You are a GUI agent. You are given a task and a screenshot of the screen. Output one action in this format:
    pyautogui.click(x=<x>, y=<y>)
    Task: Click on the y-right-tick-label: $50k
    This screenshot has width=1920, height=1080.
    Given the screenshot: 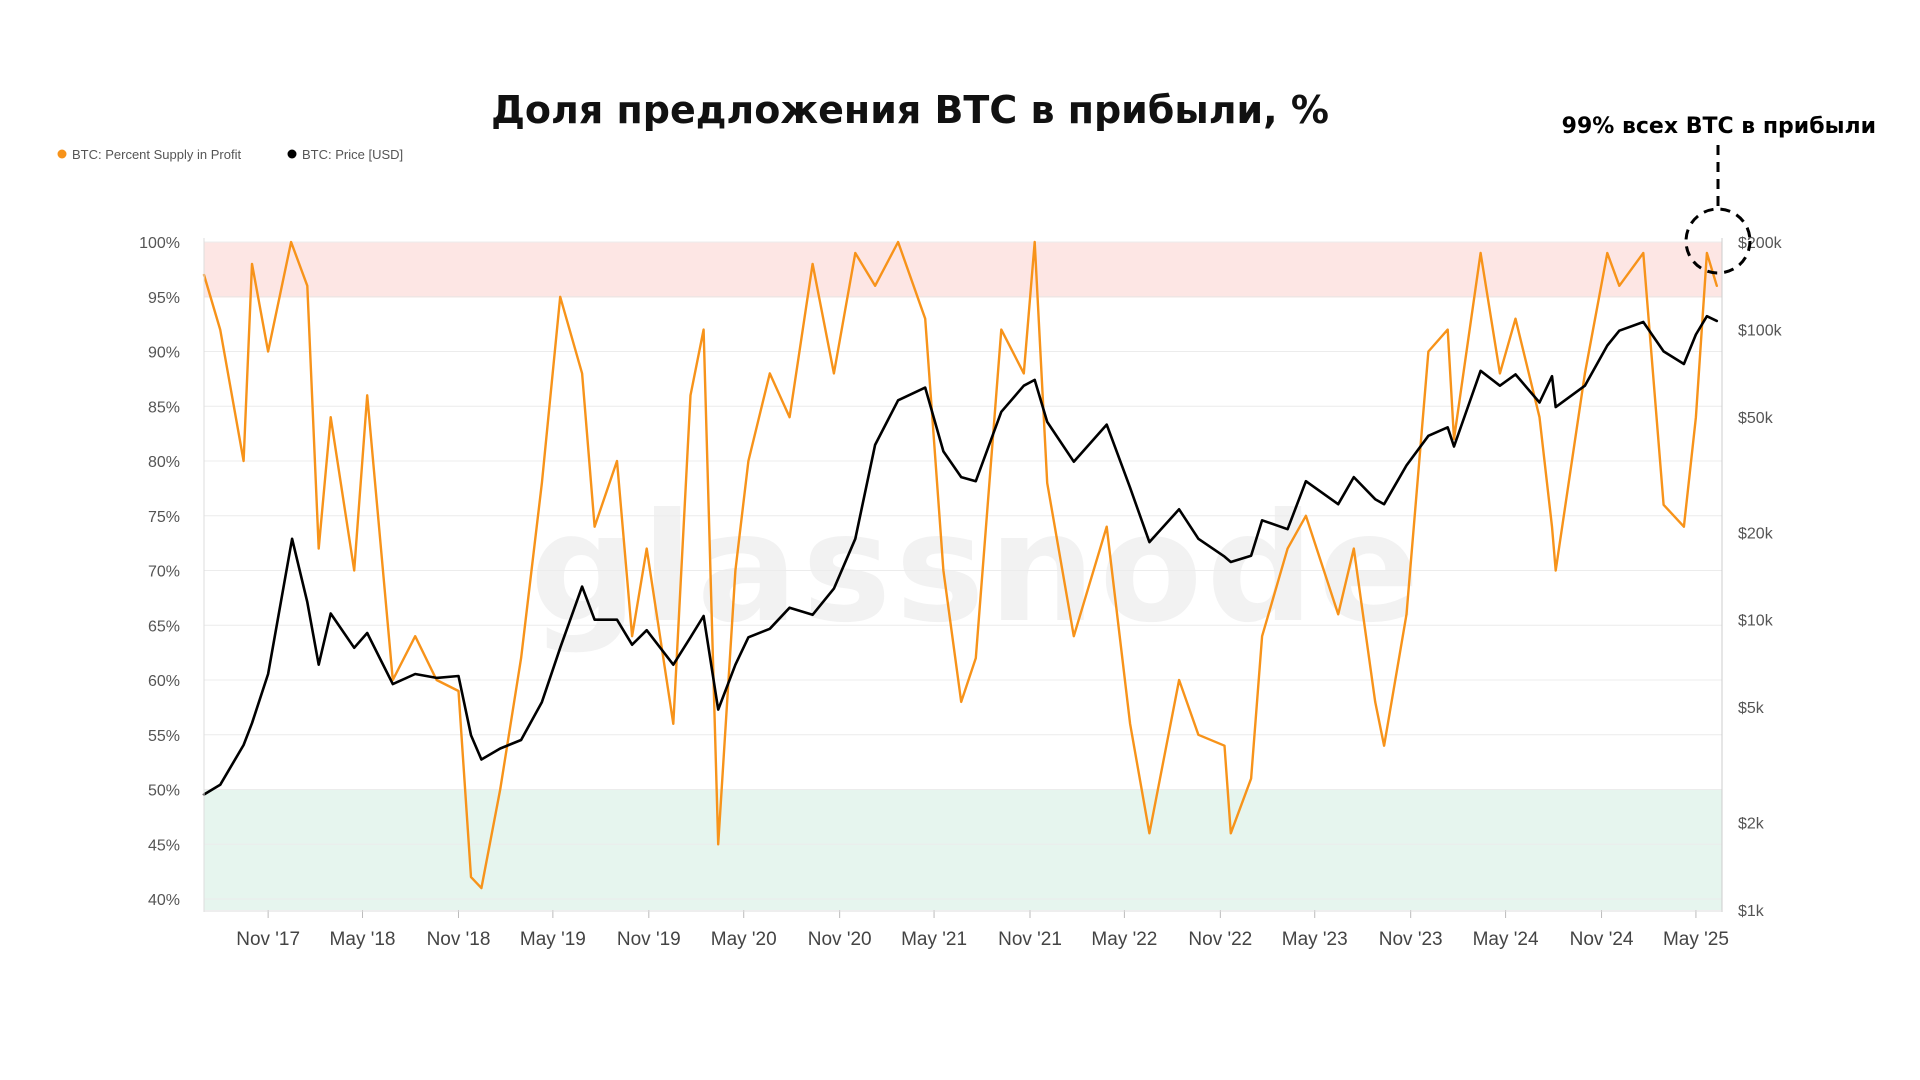 What is the action you would take?
    pyautogui.click(x=1756, y=418)
    